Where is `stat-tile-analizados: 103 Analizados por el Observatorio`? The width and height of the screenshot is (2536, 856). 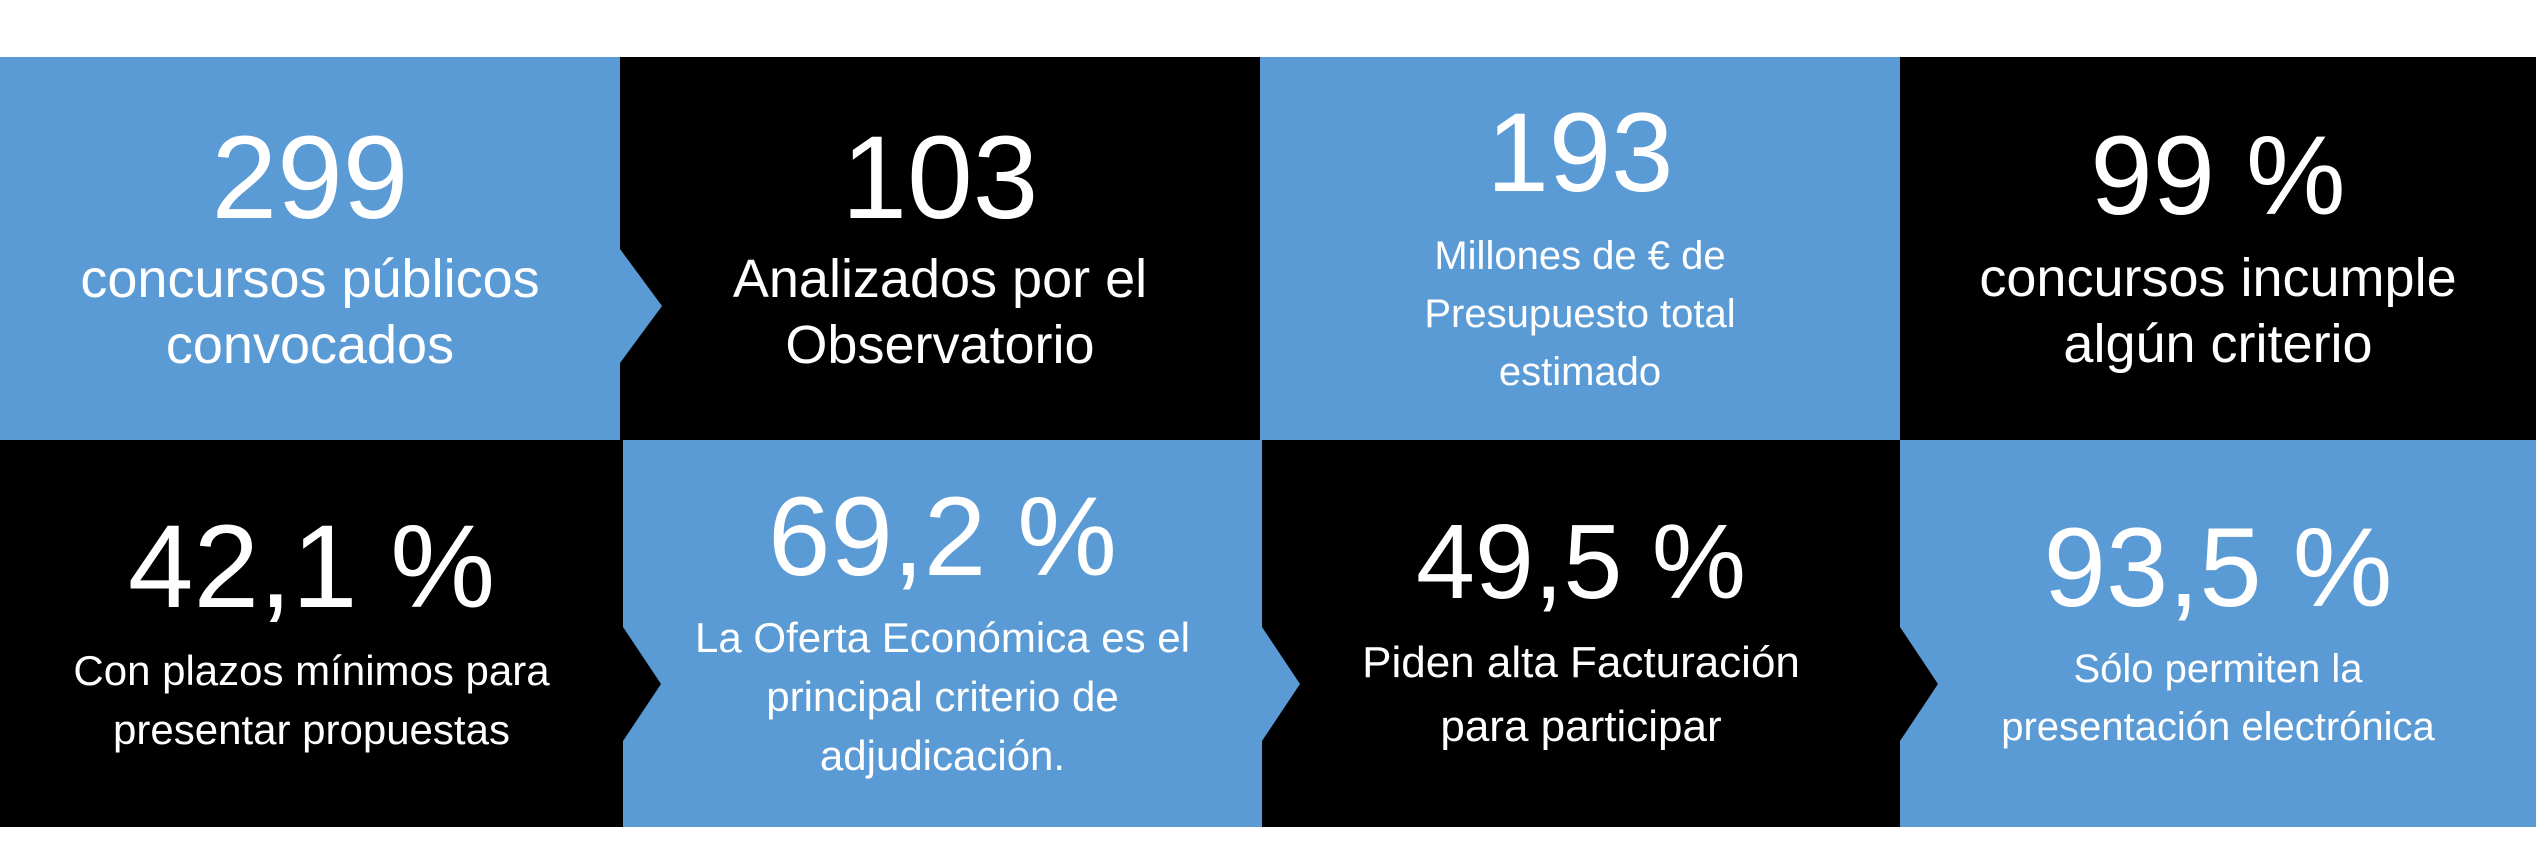 stat-tile-analizados: 103 Analizados por el Observatorio is located at coordinates (940, 248).